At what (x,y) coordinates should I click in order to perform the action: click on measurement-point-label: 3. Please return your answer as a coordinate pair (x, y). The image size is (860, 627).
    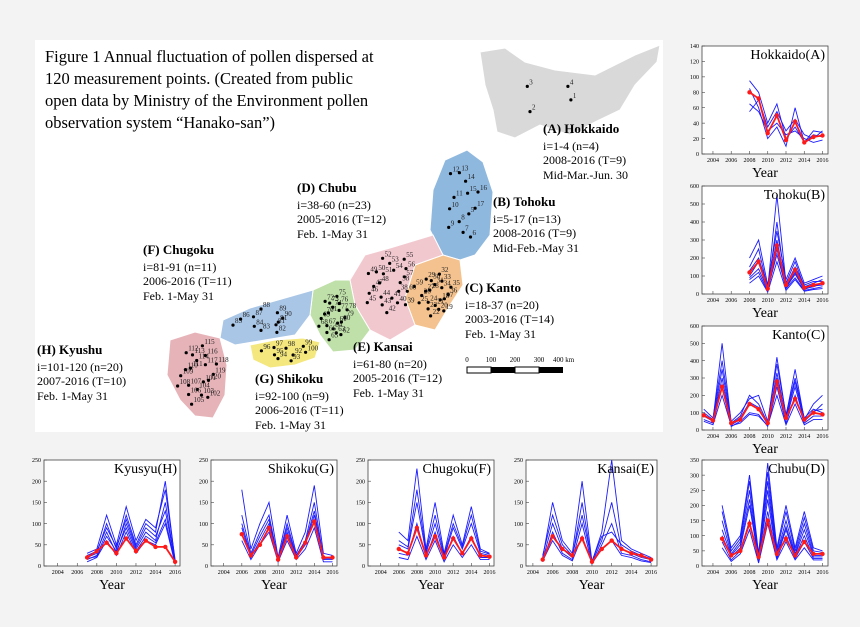
    Looking at the image, I should click on (531, 82).